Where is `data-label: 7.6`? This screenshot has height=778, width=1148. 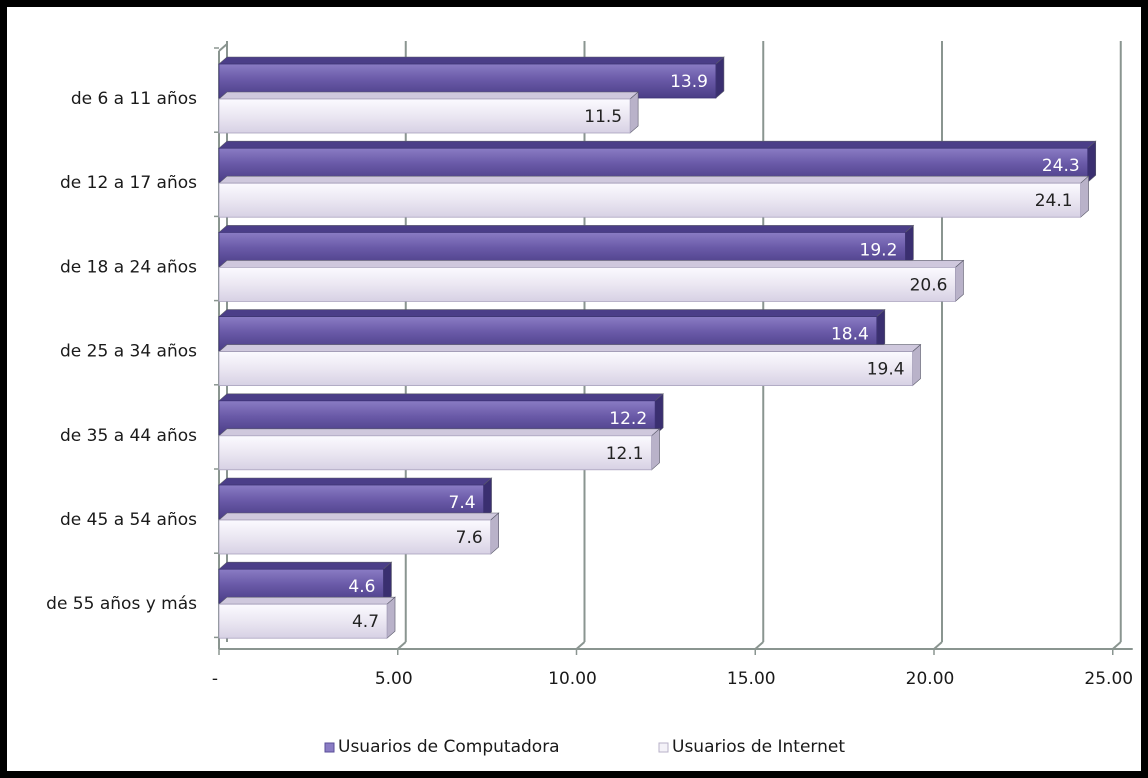
data-label: 7.6 is located at coordinates (469, 538).